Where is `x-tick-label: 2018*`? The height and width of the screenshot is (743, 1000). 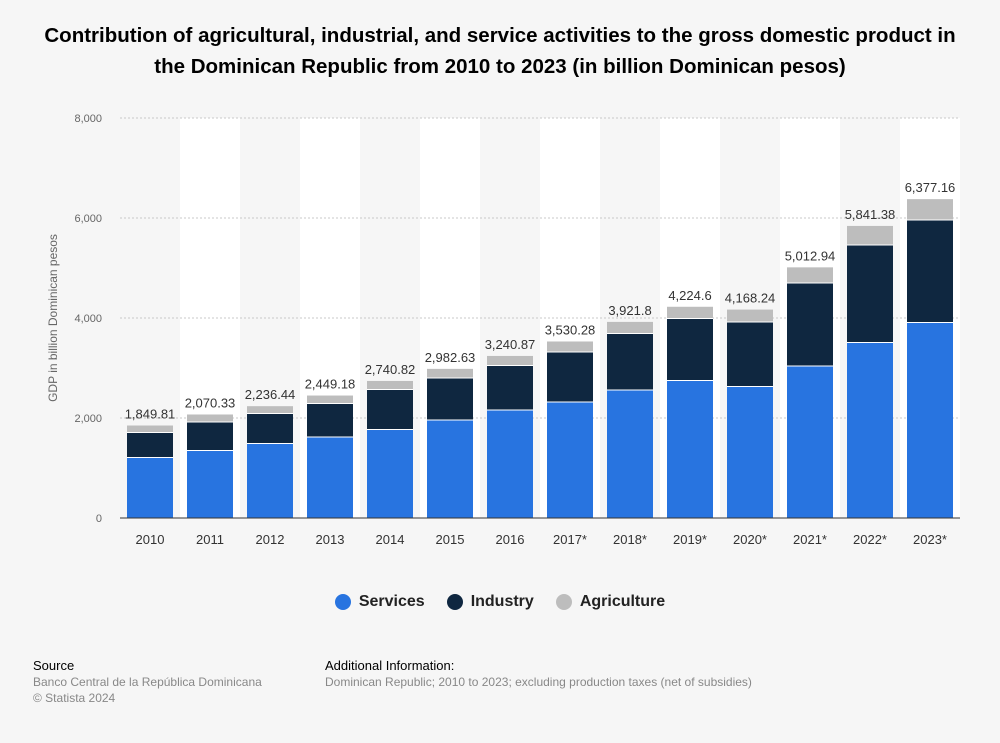 x-tick-label: 2018* is located at coordinates (630, 539).